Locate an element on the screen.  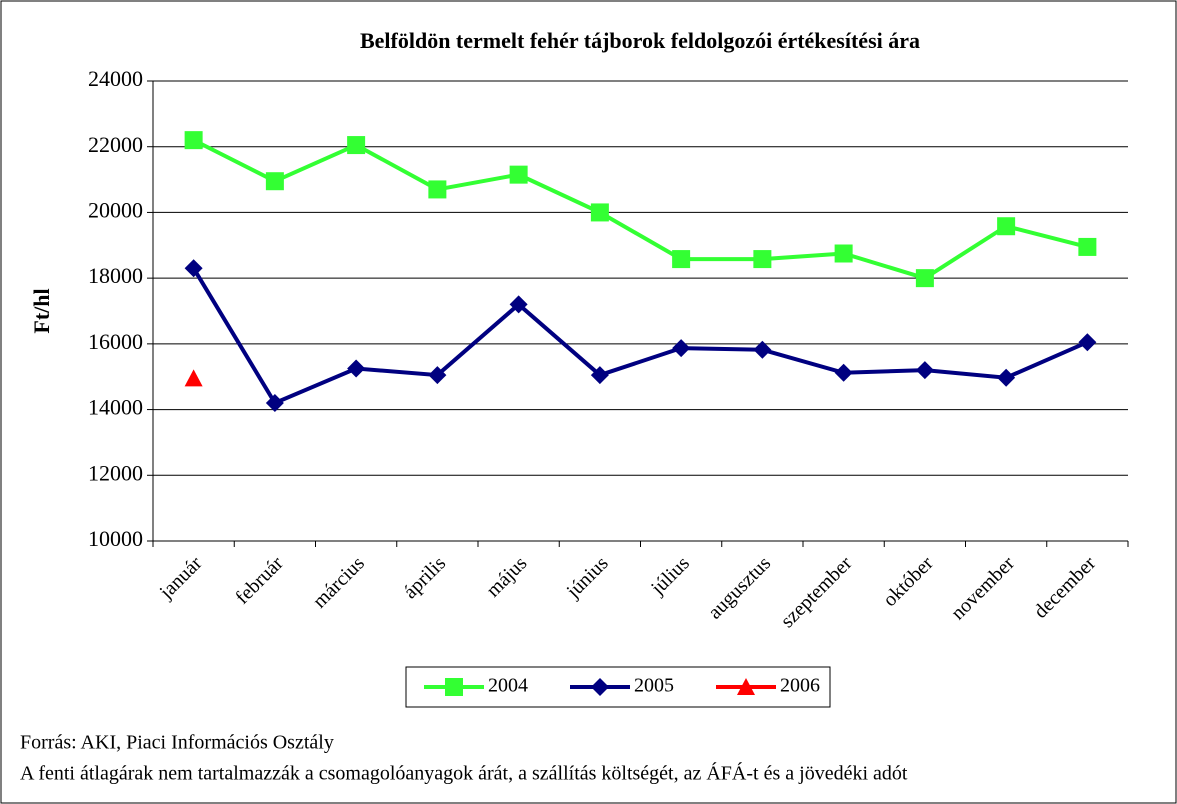
y-tick-label: 12000 is located at coordinates (115, 472).